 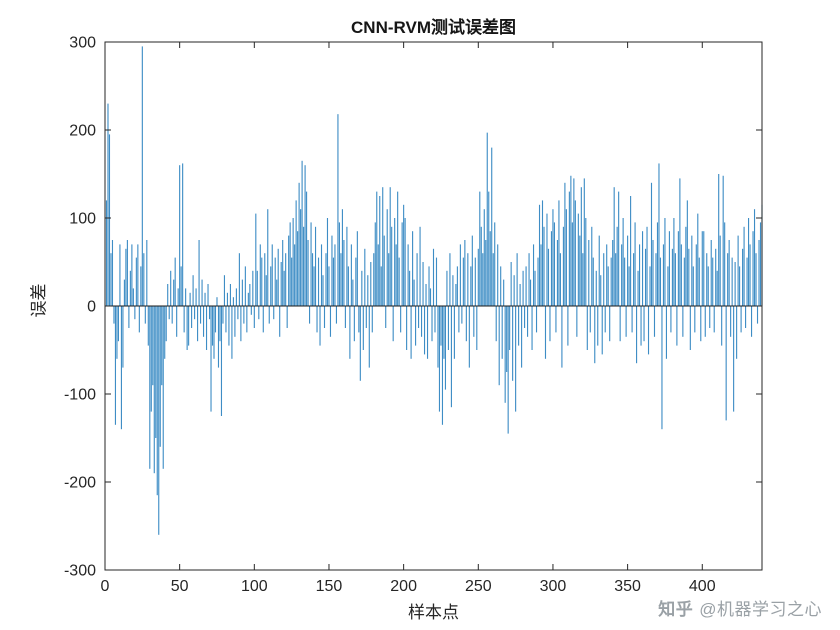 I want to click on x-tick-label: 300, so click(x=553, y=586).